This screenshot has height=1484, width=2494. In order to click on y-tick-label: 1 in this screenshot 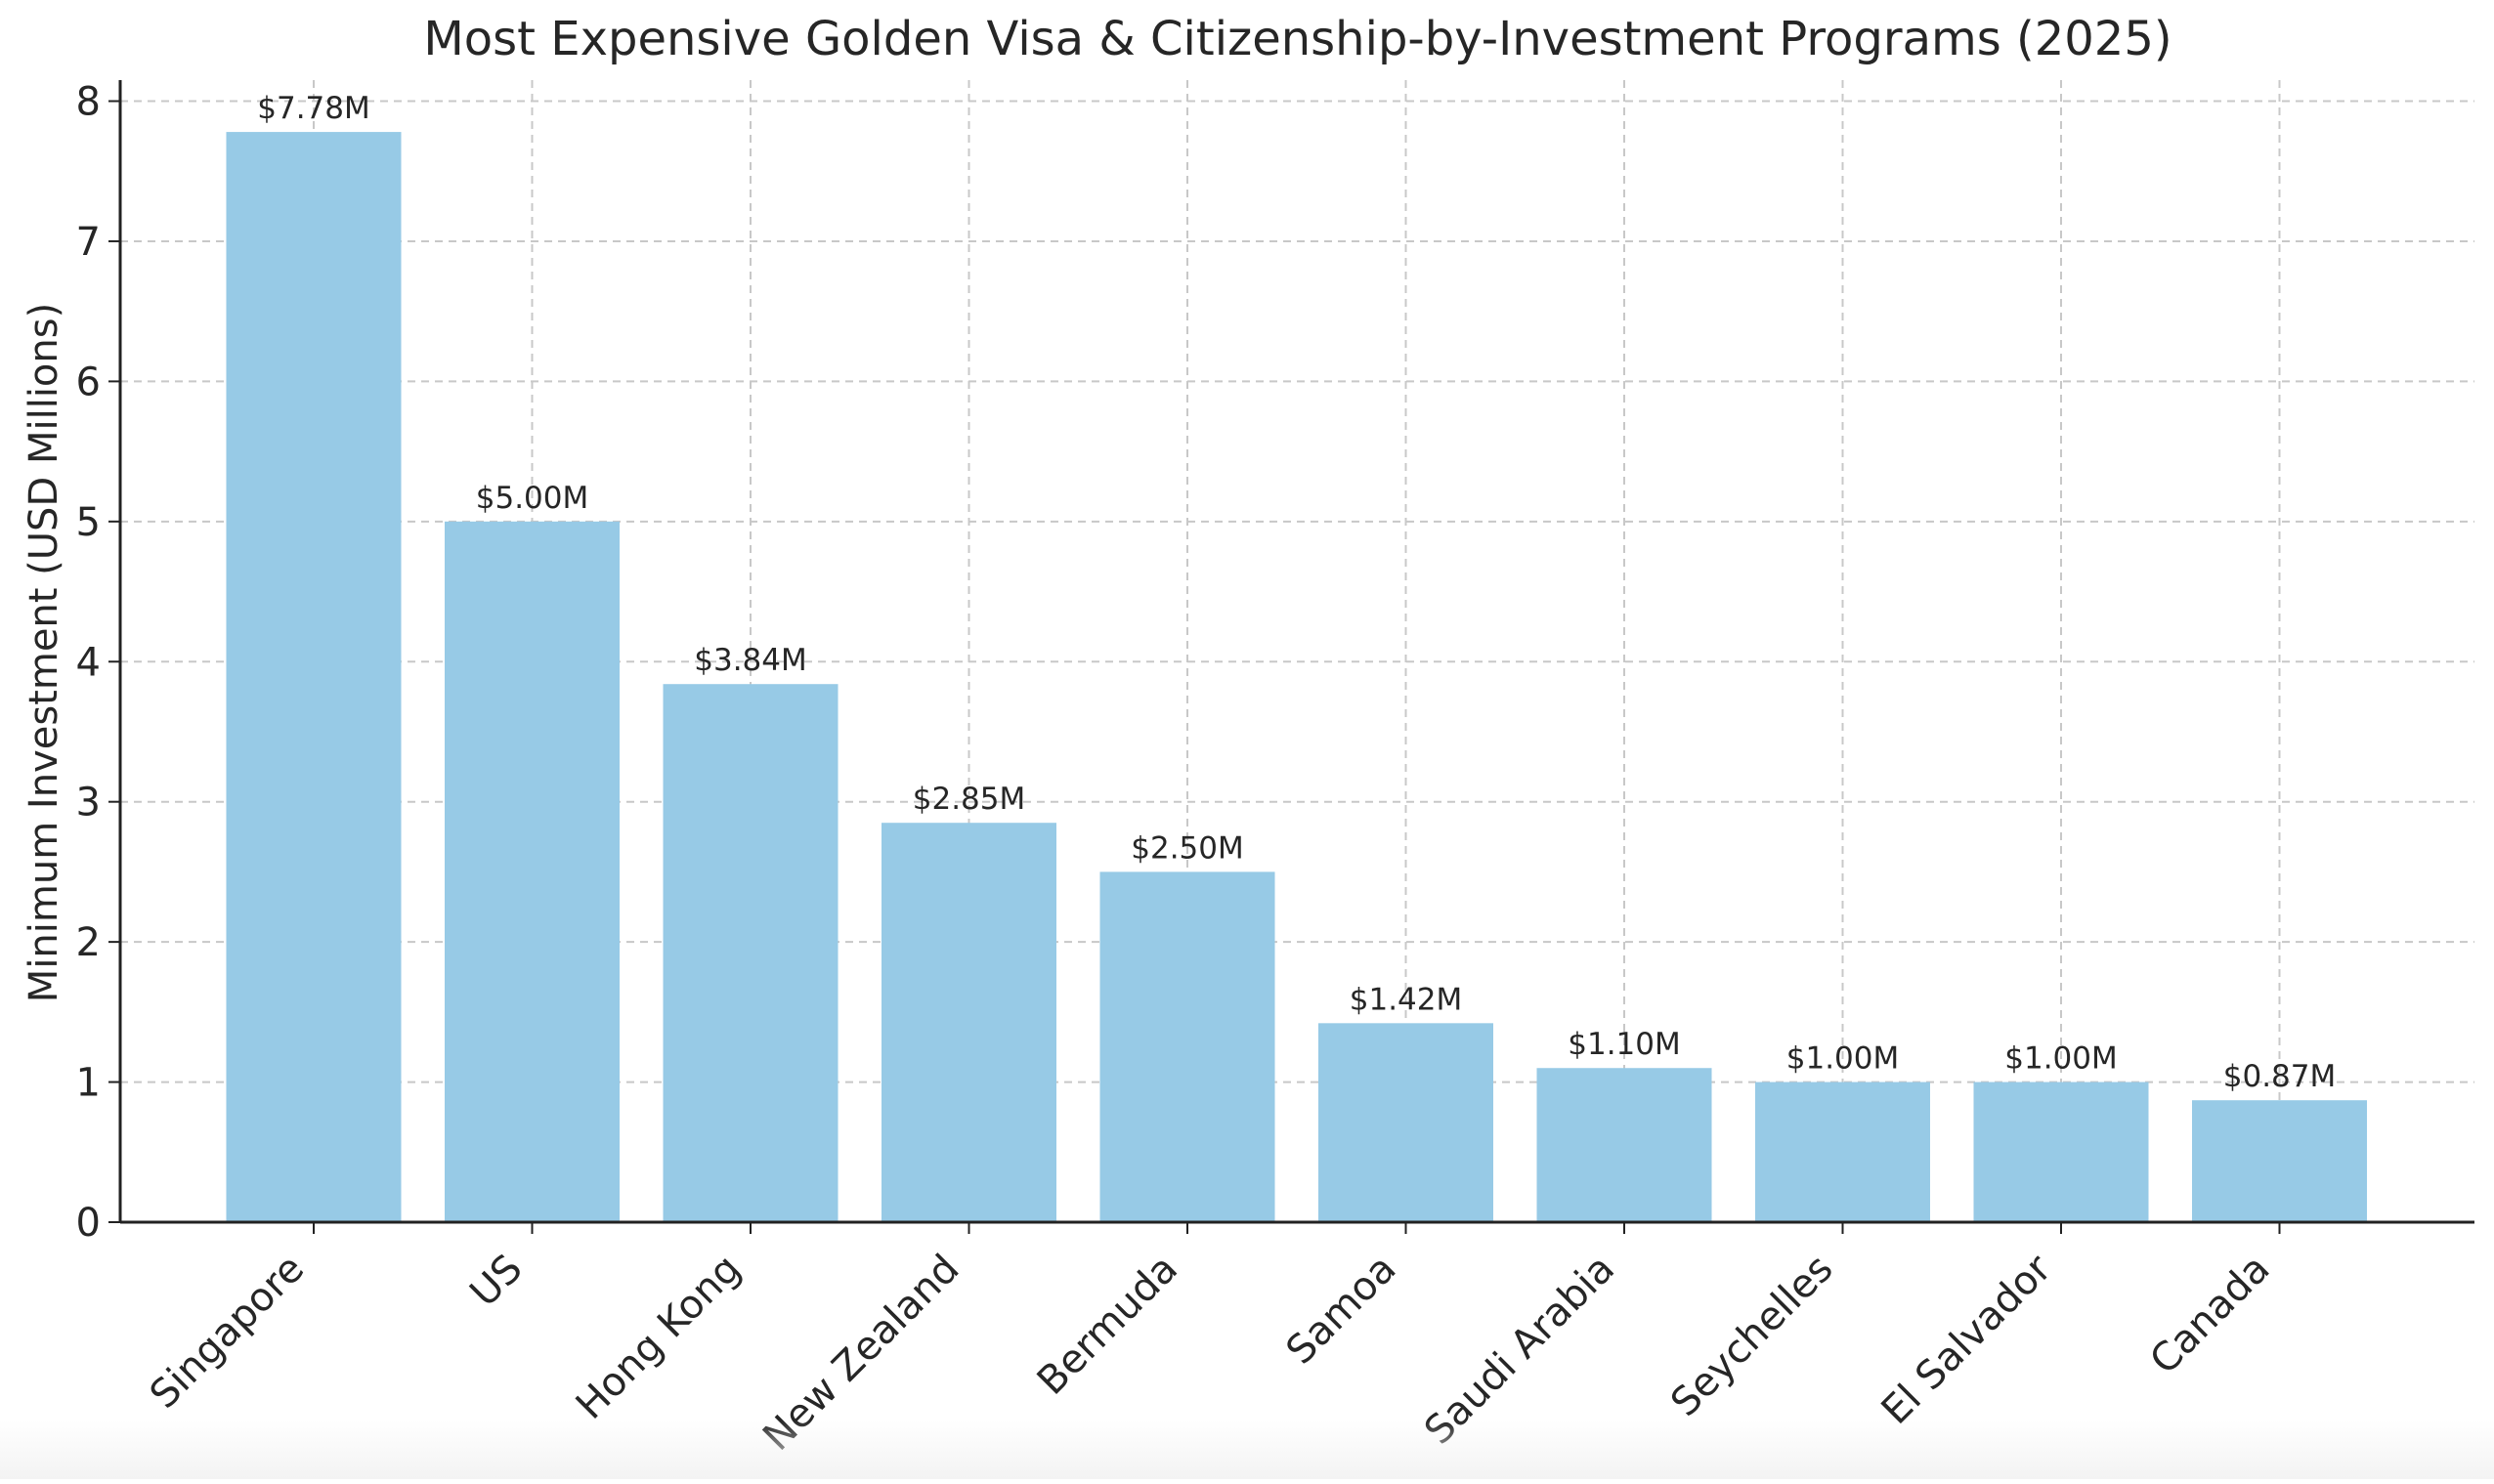, I will do `click(88, 1083)`.